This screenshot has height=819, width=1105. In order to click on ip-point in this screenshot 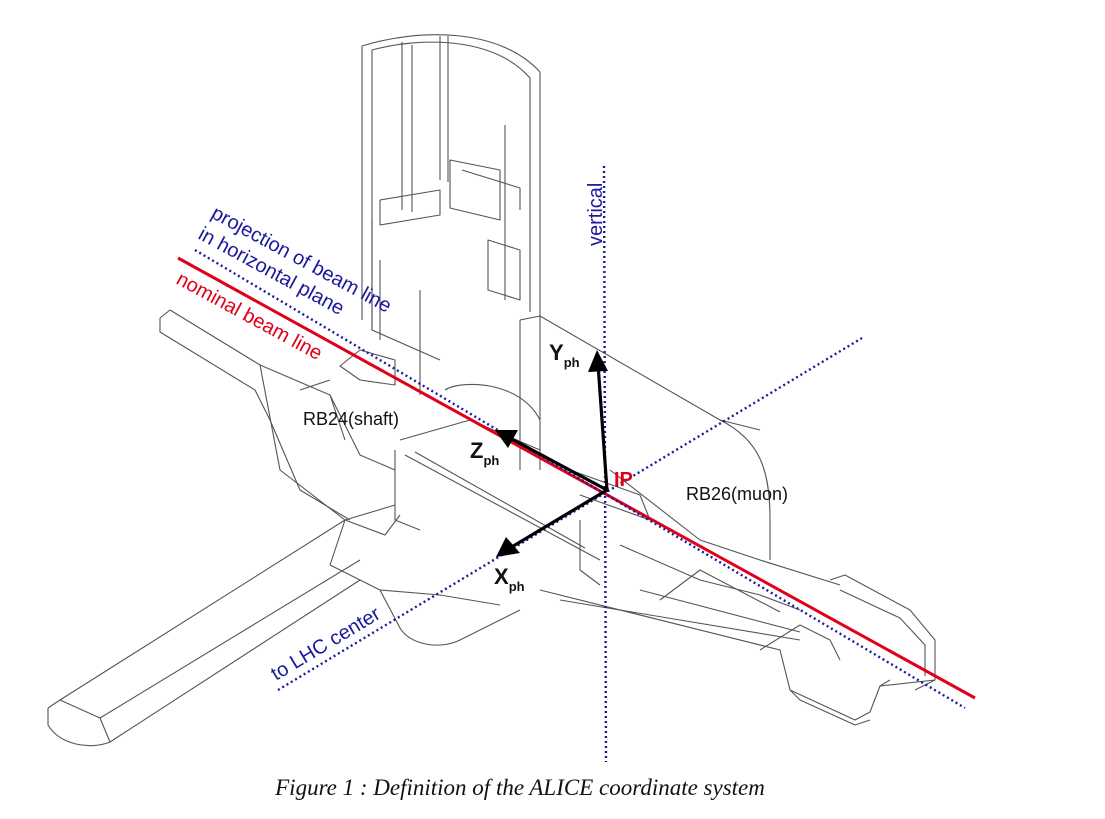, I will do `click(607, 490)`.